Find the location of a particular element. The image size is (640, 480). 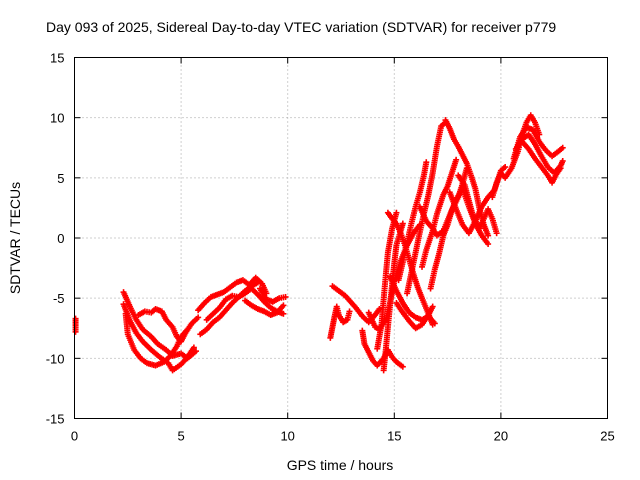

y-tick-label: 5 is located at coordinates (60, 178).